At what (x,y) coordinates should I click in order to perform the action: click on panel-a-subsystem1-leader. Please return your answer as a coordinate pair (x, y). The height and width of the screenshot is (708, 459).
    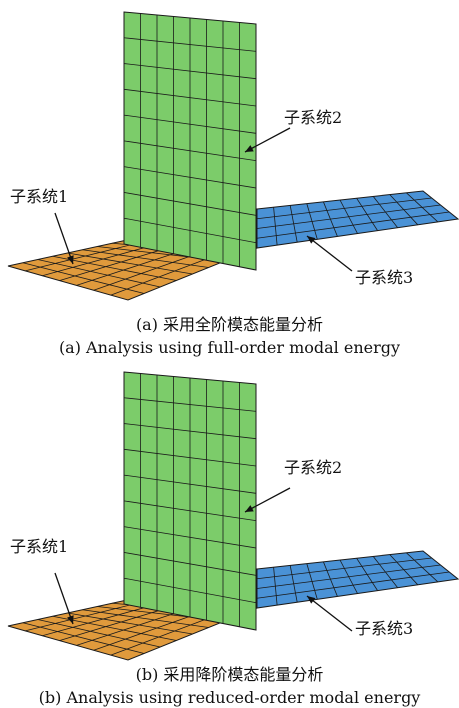
    Looking at the image, I should click on (64, 238).